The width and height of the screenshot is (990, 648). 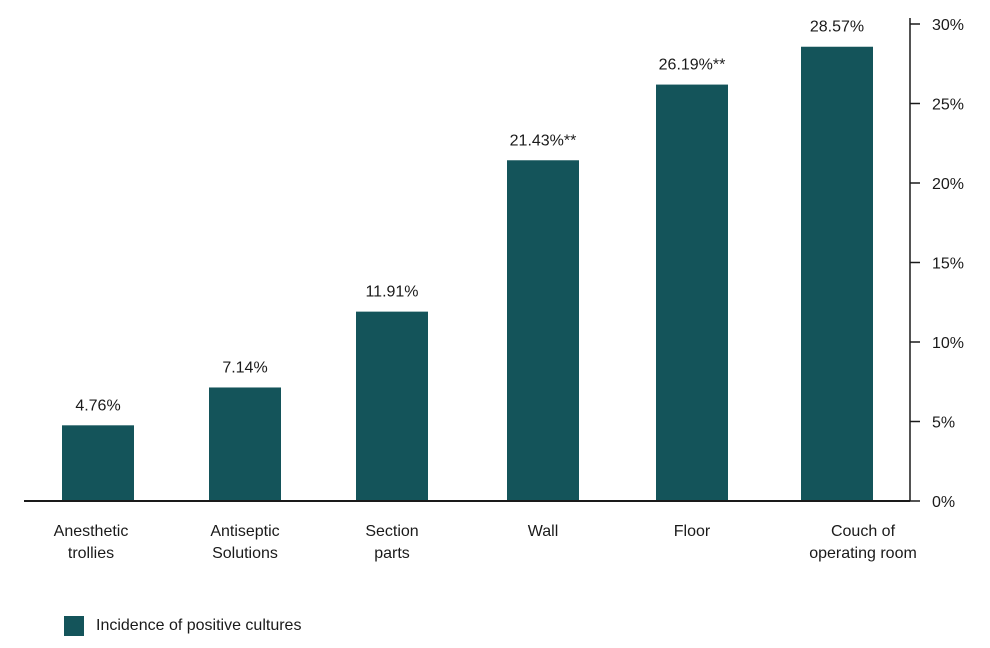 I want to click on legend-label: Incidence of positive cultures, so click(x=199, y=625).